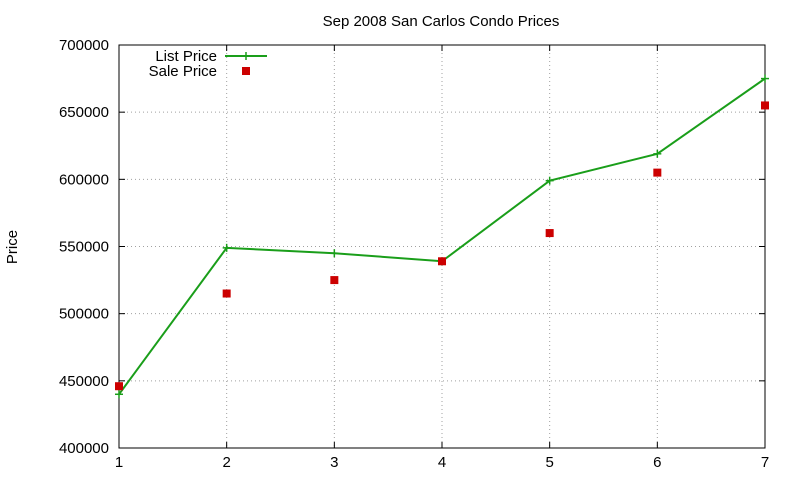  Describe the element at coordinates (12, 247) in the screenshot. I see `y-axis-label: Price` at that location.